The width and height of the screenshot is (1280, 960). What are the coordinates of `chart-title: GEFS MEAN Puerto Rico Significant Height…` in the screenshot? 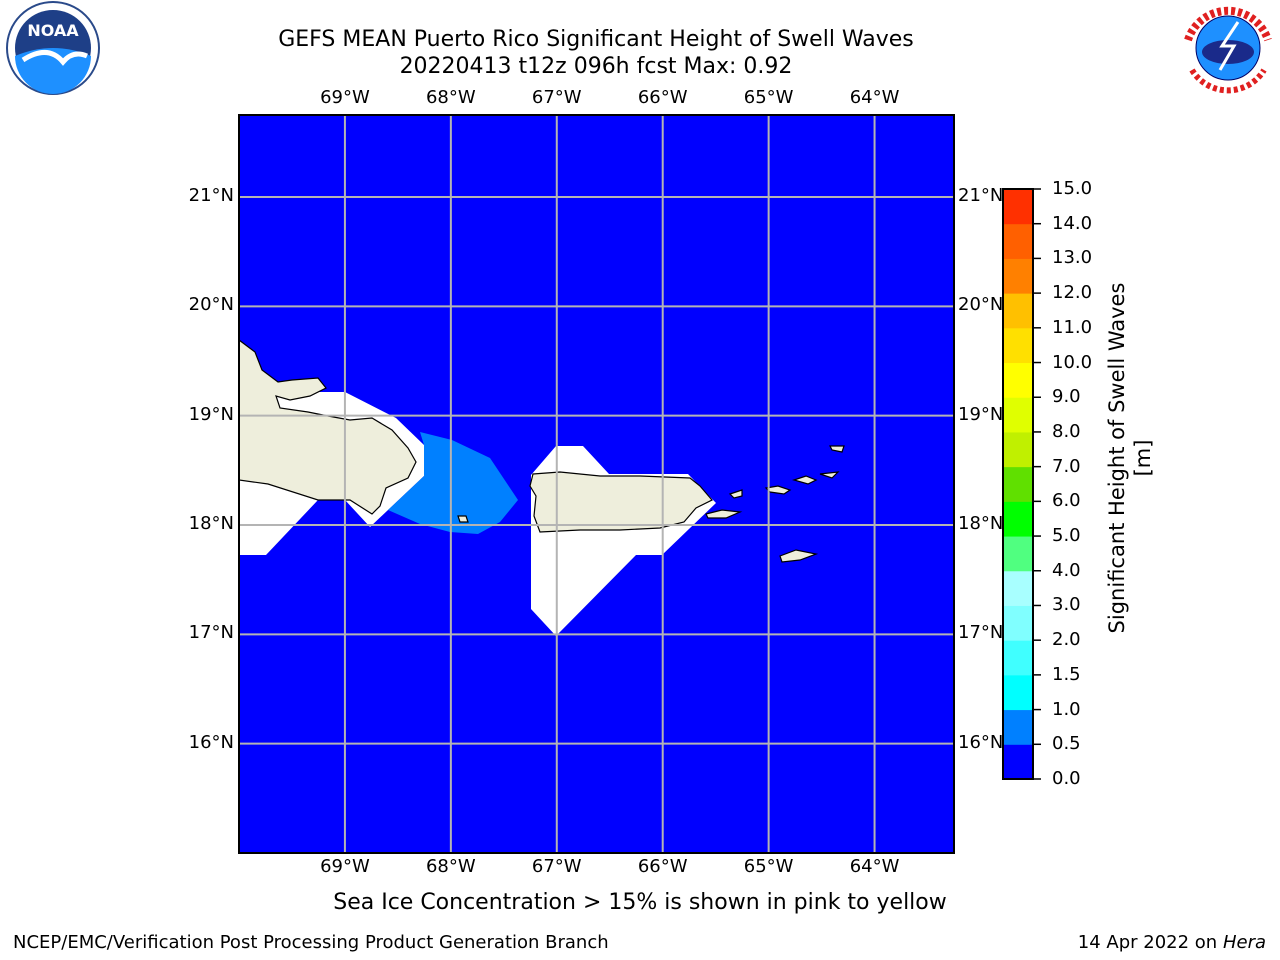 It's located at (596, 39).